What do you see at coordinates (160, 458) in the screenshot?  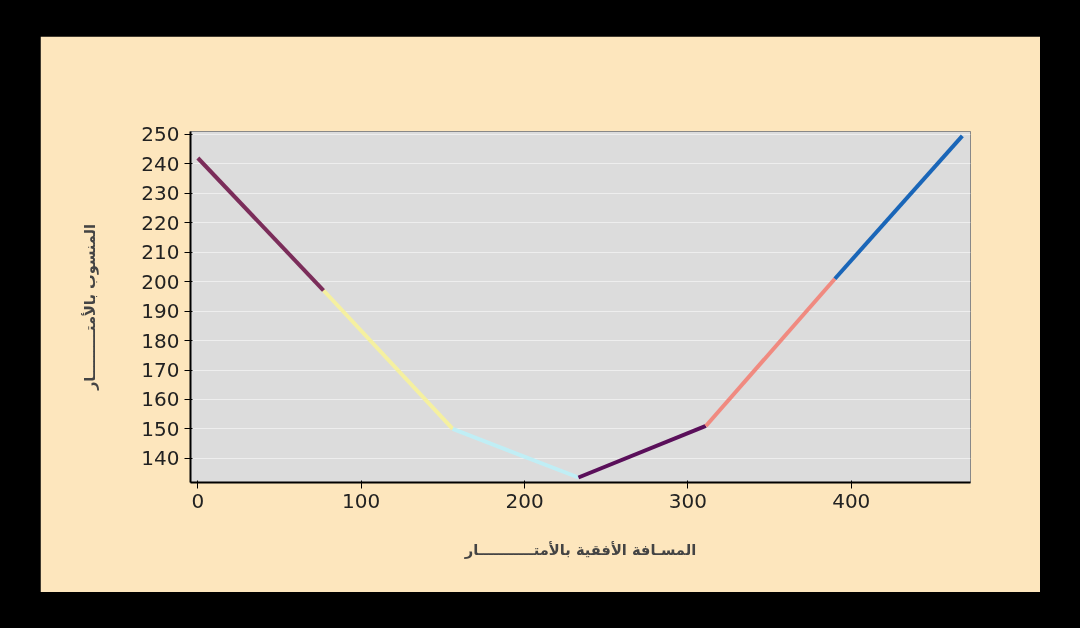 I see `y-tick-label: 140` at bounding box center [160, 458].